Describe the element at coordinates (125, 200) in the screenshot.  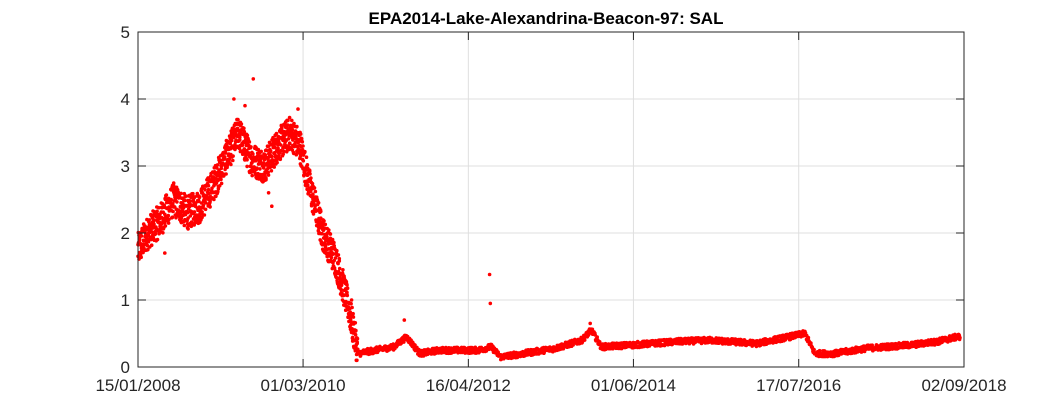
I see `y-tick-labels: 0 1 2 3 4 5` at that location.